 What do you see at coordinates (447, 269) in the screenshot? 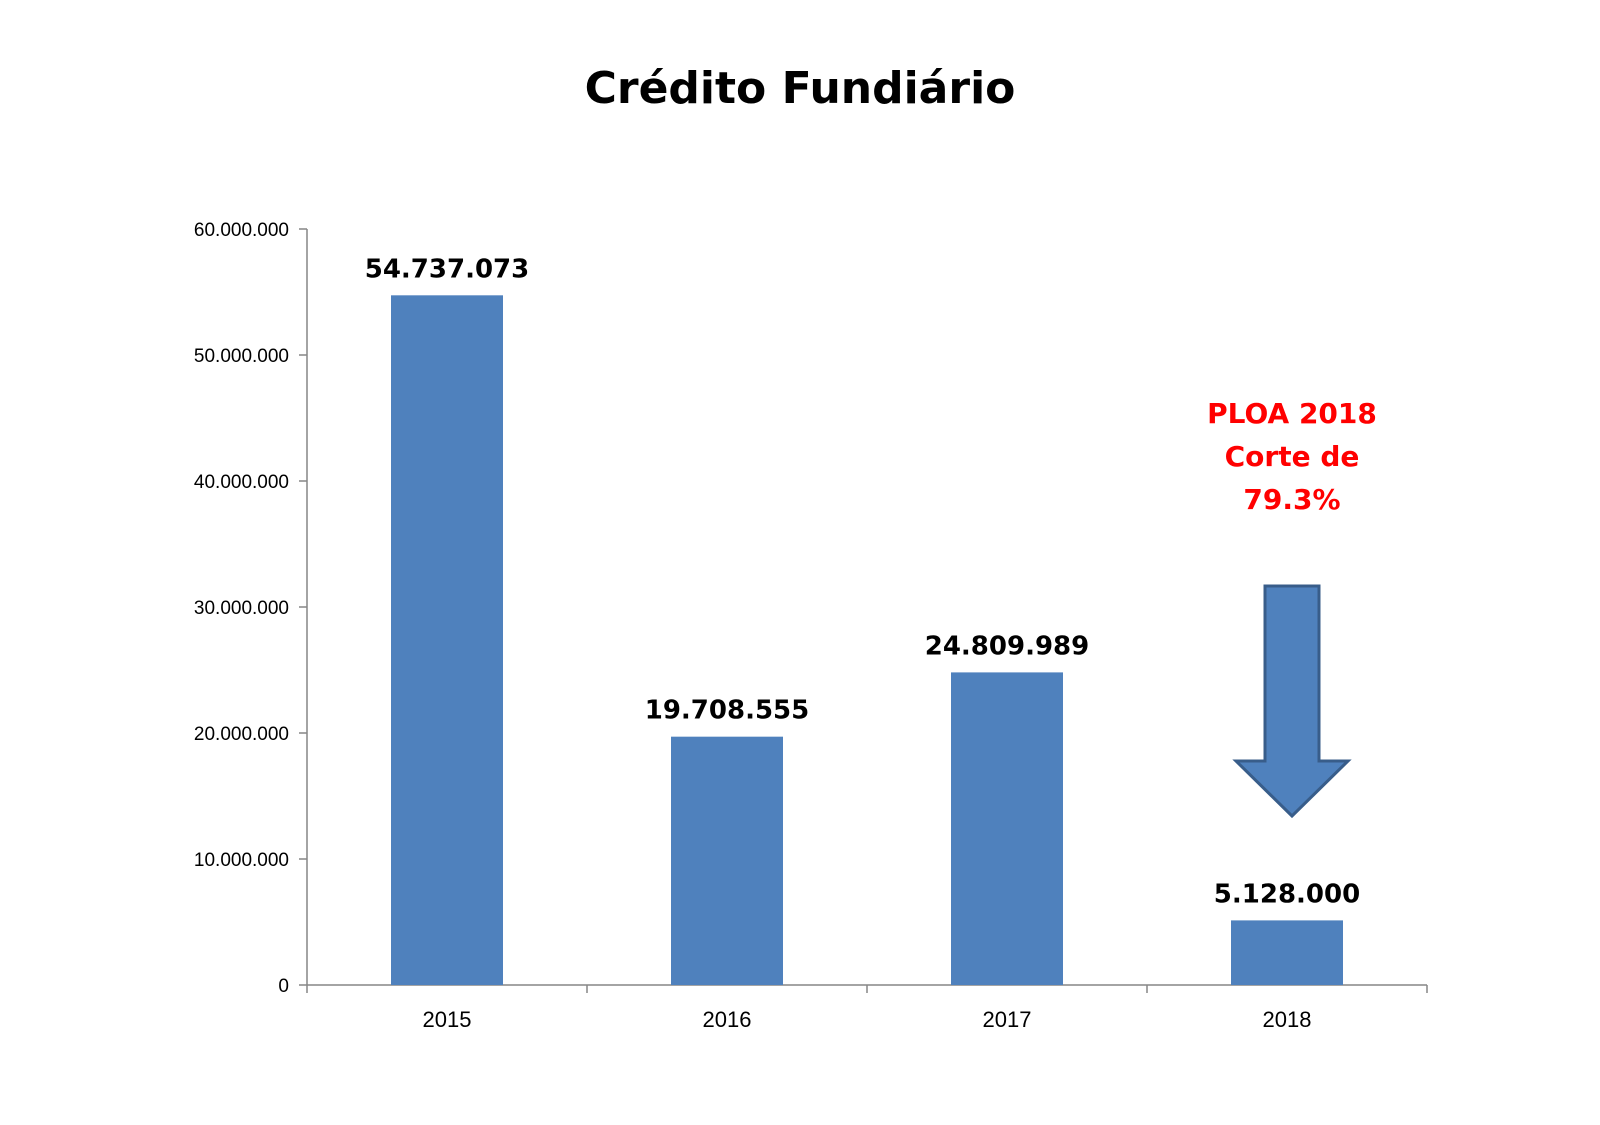
I see `data-label: 54.737.073` at bounding box center [447, 269].